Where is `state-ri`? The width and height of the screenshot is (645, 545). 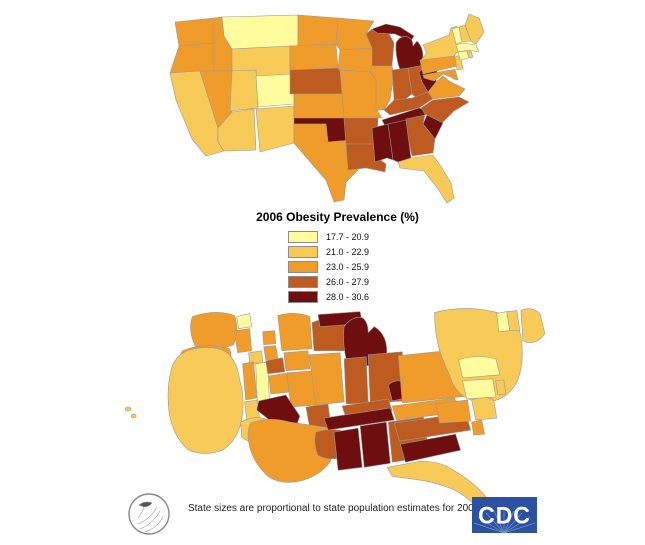
state-ri is located at coordinates (470, 54).